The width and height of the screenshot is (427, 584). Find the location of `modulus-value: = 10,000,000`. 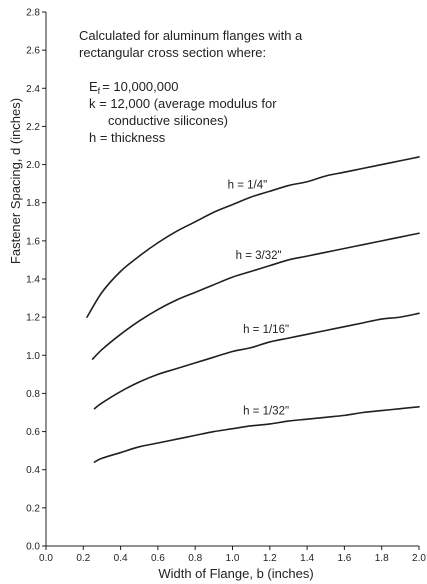

modulus-value: = 10,000,000 is located at coordinates (140, 86).